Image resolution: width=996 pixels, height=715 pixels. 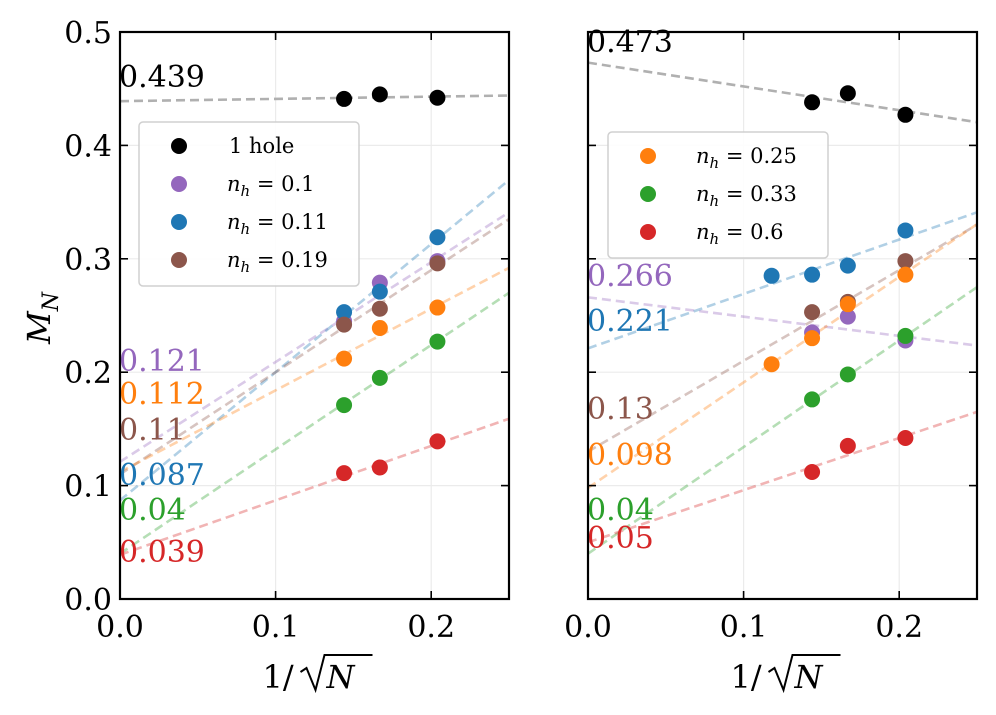 I want to click on legend: 1 hole nh = 0.1 nh = 0.11 nh = 0.19, so click(x=249, y=204).